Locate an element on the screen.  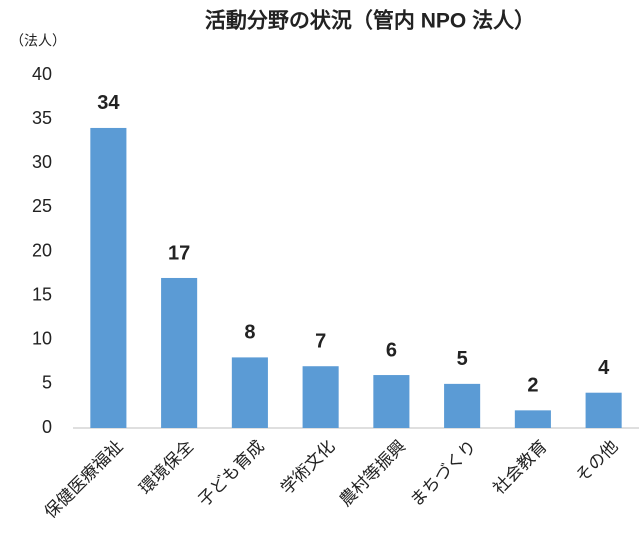
value-label: 4 is located at coordinates (604, 368).